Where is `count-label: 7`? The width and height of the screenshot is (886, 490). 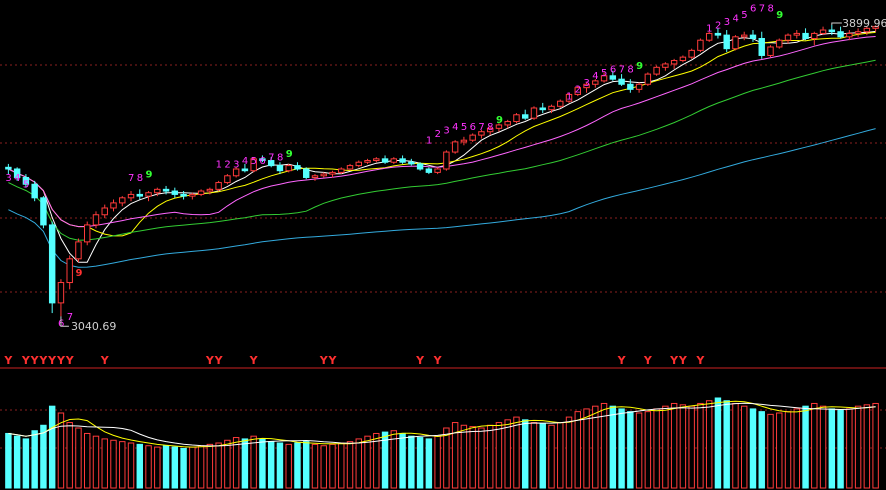
count-label: 7 is located at coordinates (131, 178).